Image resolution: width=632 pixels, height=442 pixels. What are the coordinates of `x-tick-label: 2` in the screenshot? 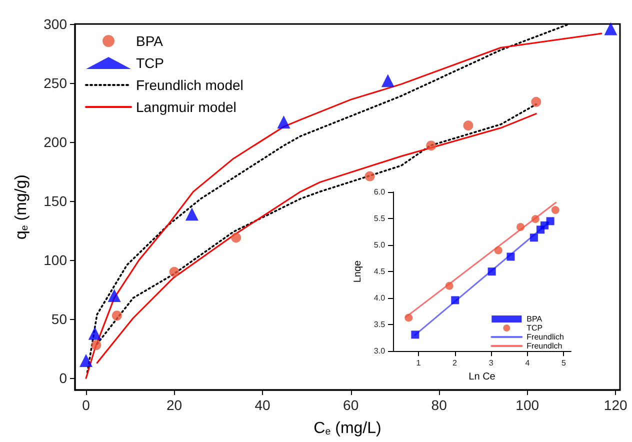 It's located at (455, 363).